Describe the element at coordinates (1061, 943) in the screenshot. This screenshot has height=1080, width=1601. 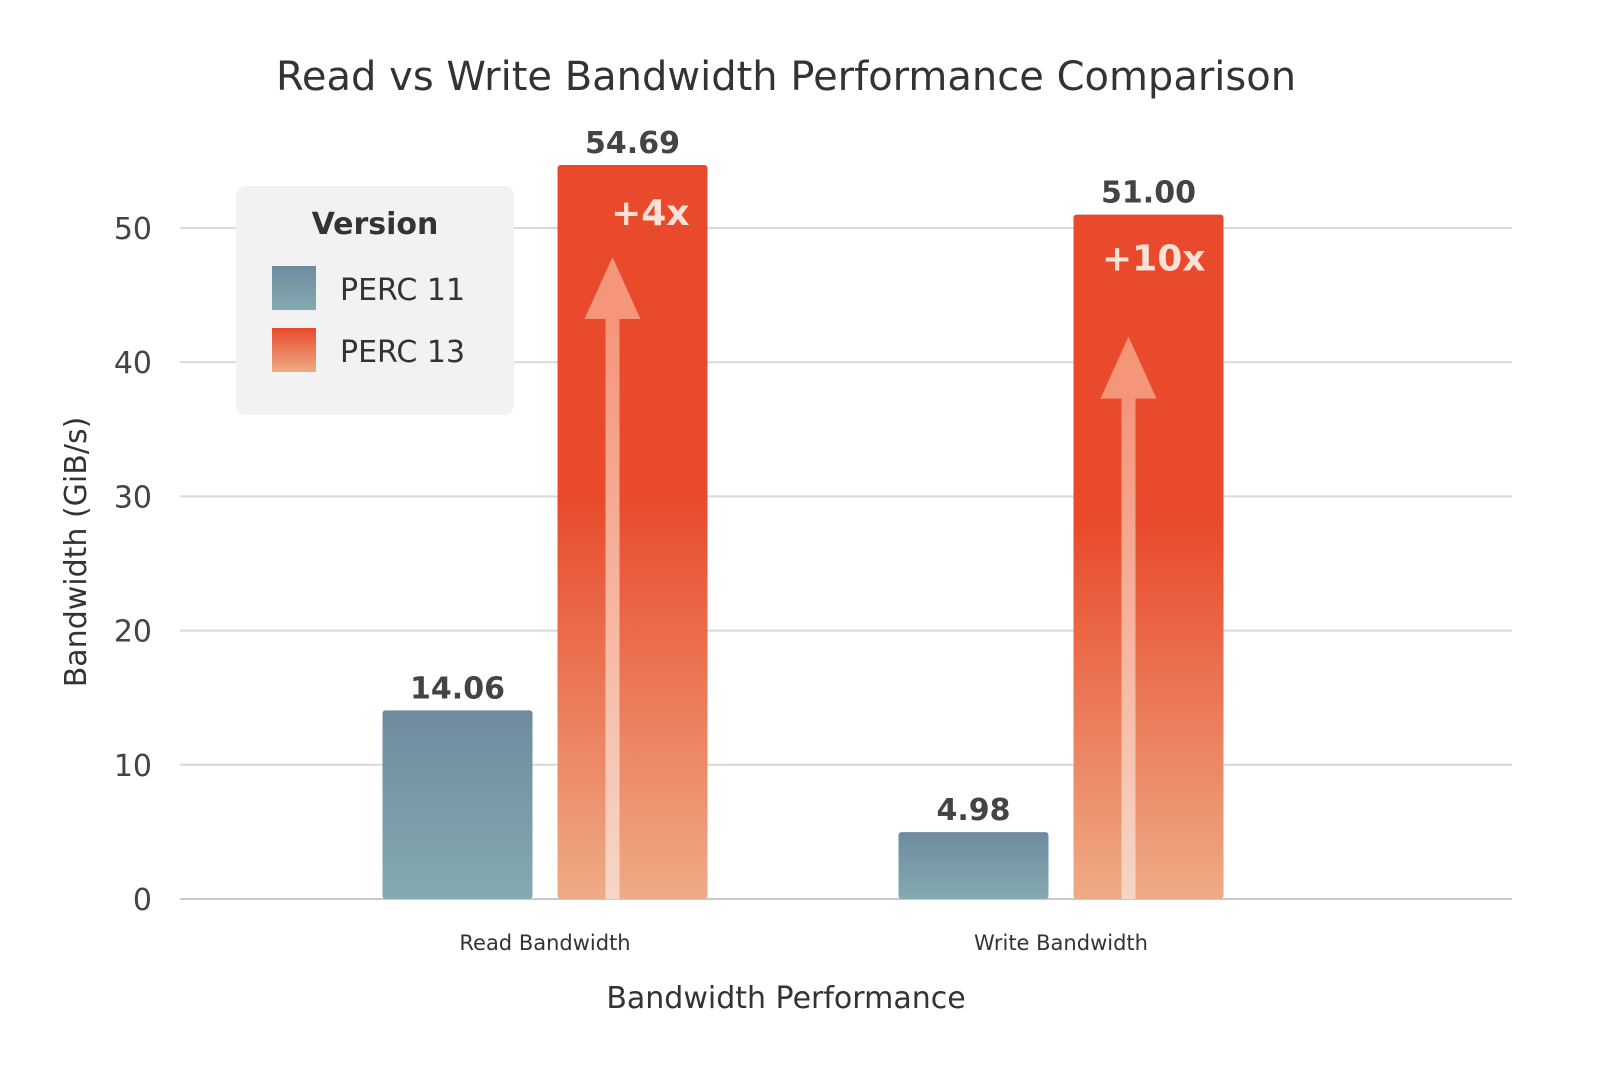
I see `x-tick-label: Write Bandwidth` at that location.